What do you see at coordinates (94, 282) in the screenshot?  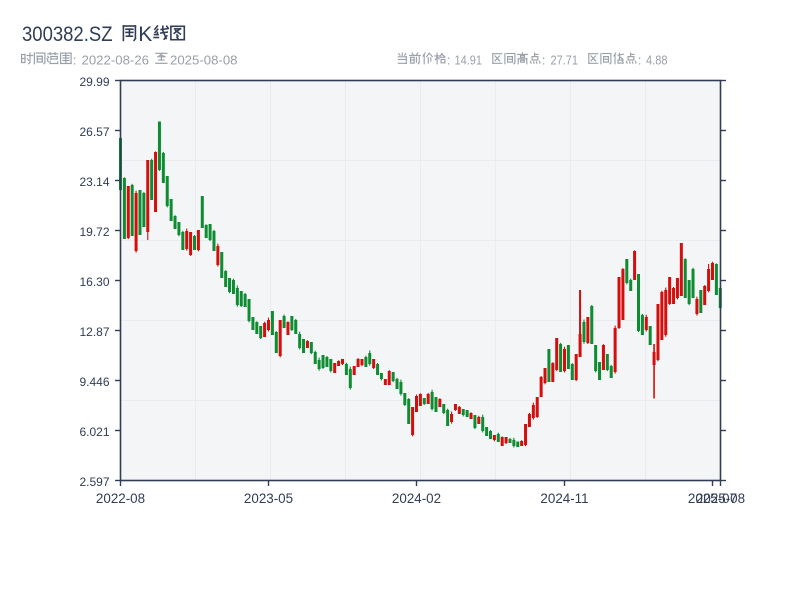 I see `svg-text: 16.30` at bounding box center [94, 282].